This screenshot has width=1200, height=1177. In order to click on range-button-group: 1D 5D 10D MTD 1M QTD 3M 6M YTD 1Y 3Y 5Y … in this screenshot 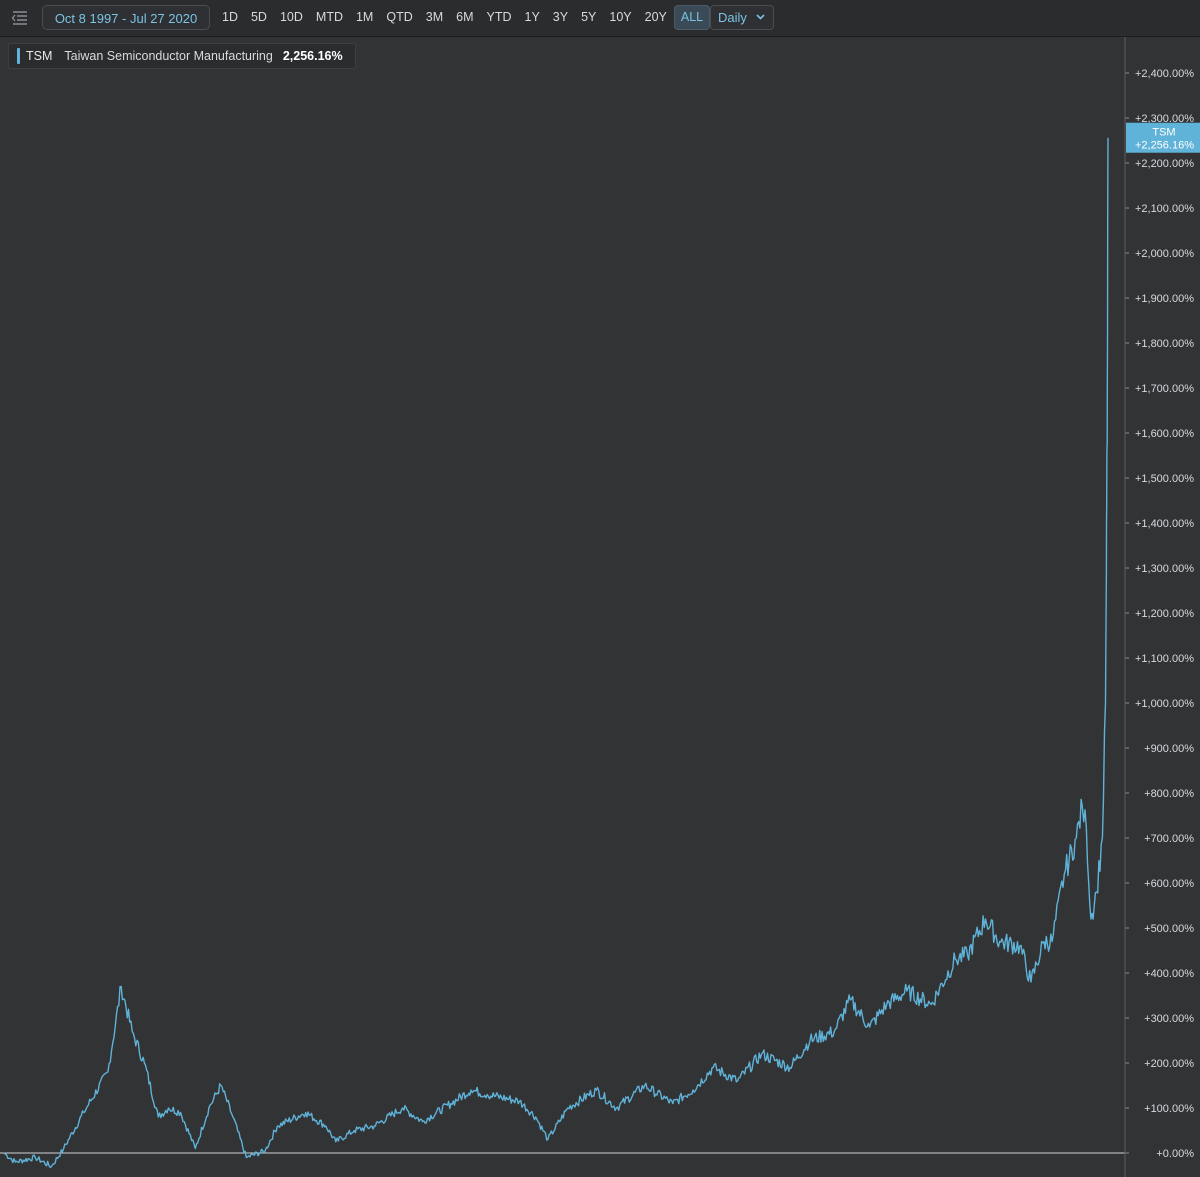, I will do `click(463, 17)`.